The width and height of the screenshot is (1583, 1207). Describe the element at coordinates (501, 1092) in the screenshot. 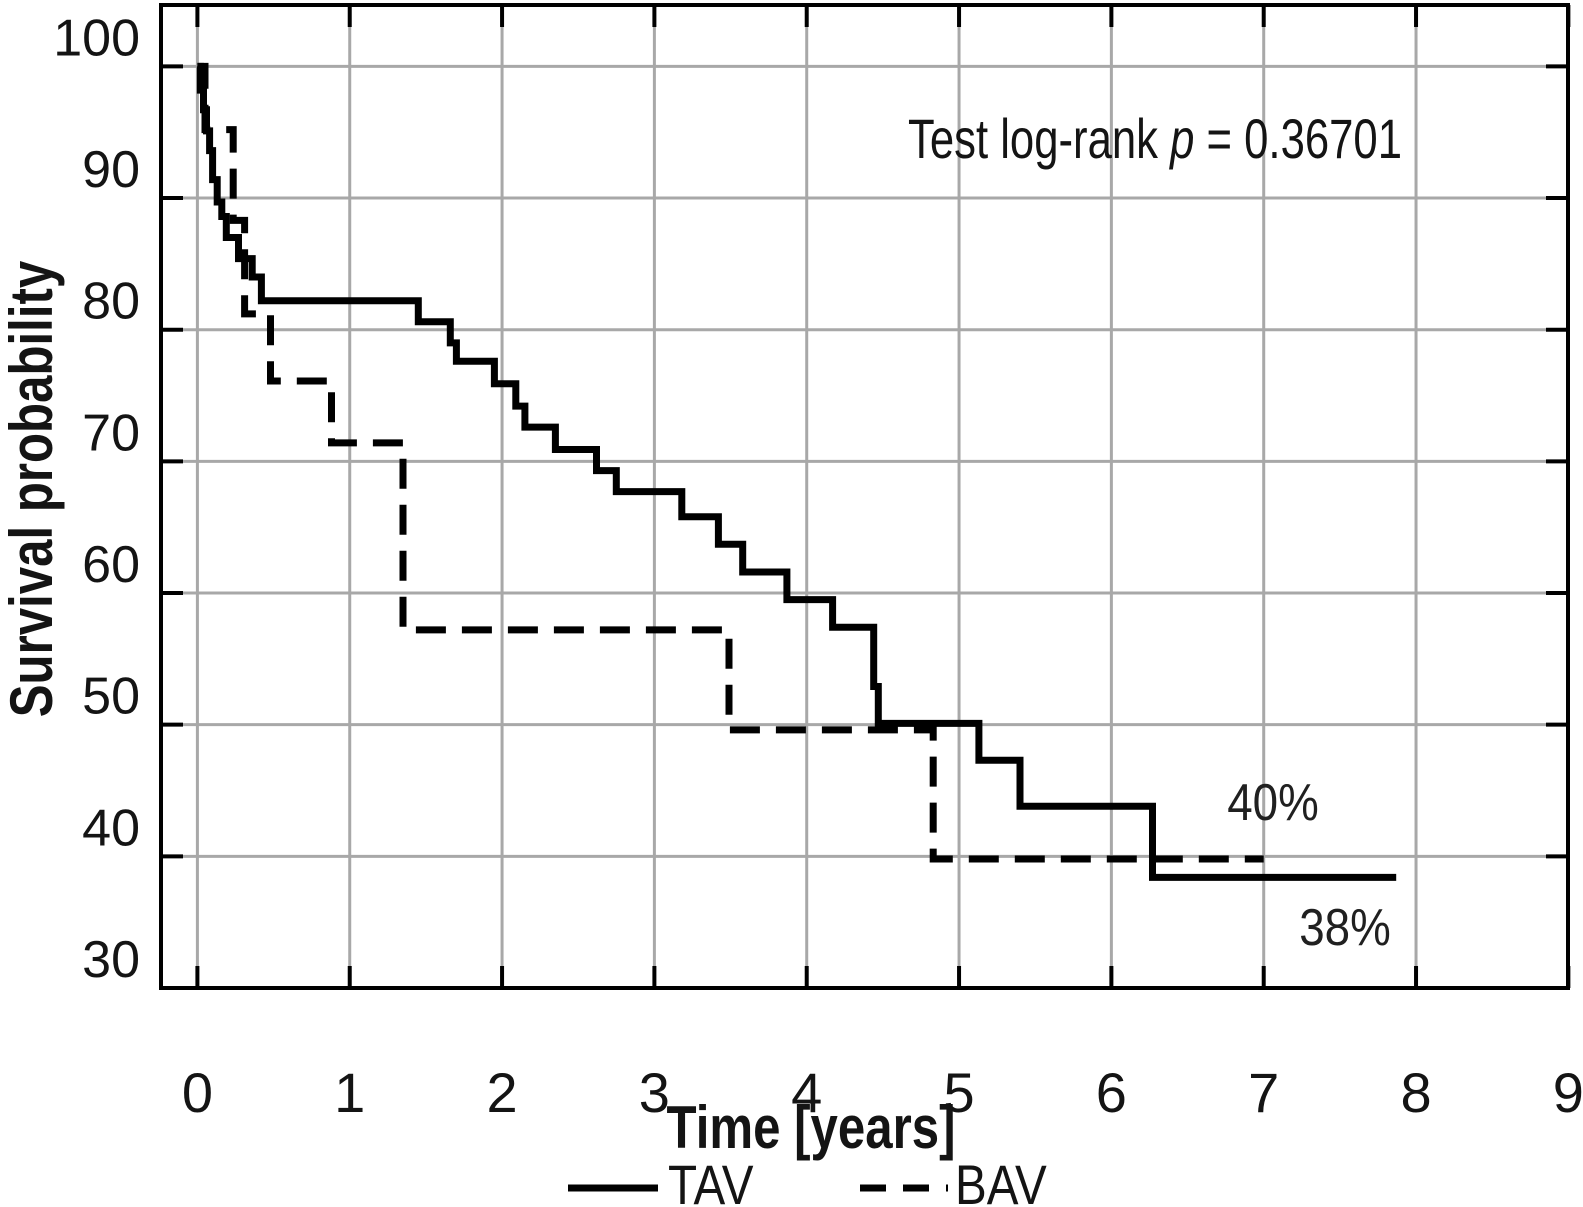

I see `x-tick-label-2: 2` at that location.